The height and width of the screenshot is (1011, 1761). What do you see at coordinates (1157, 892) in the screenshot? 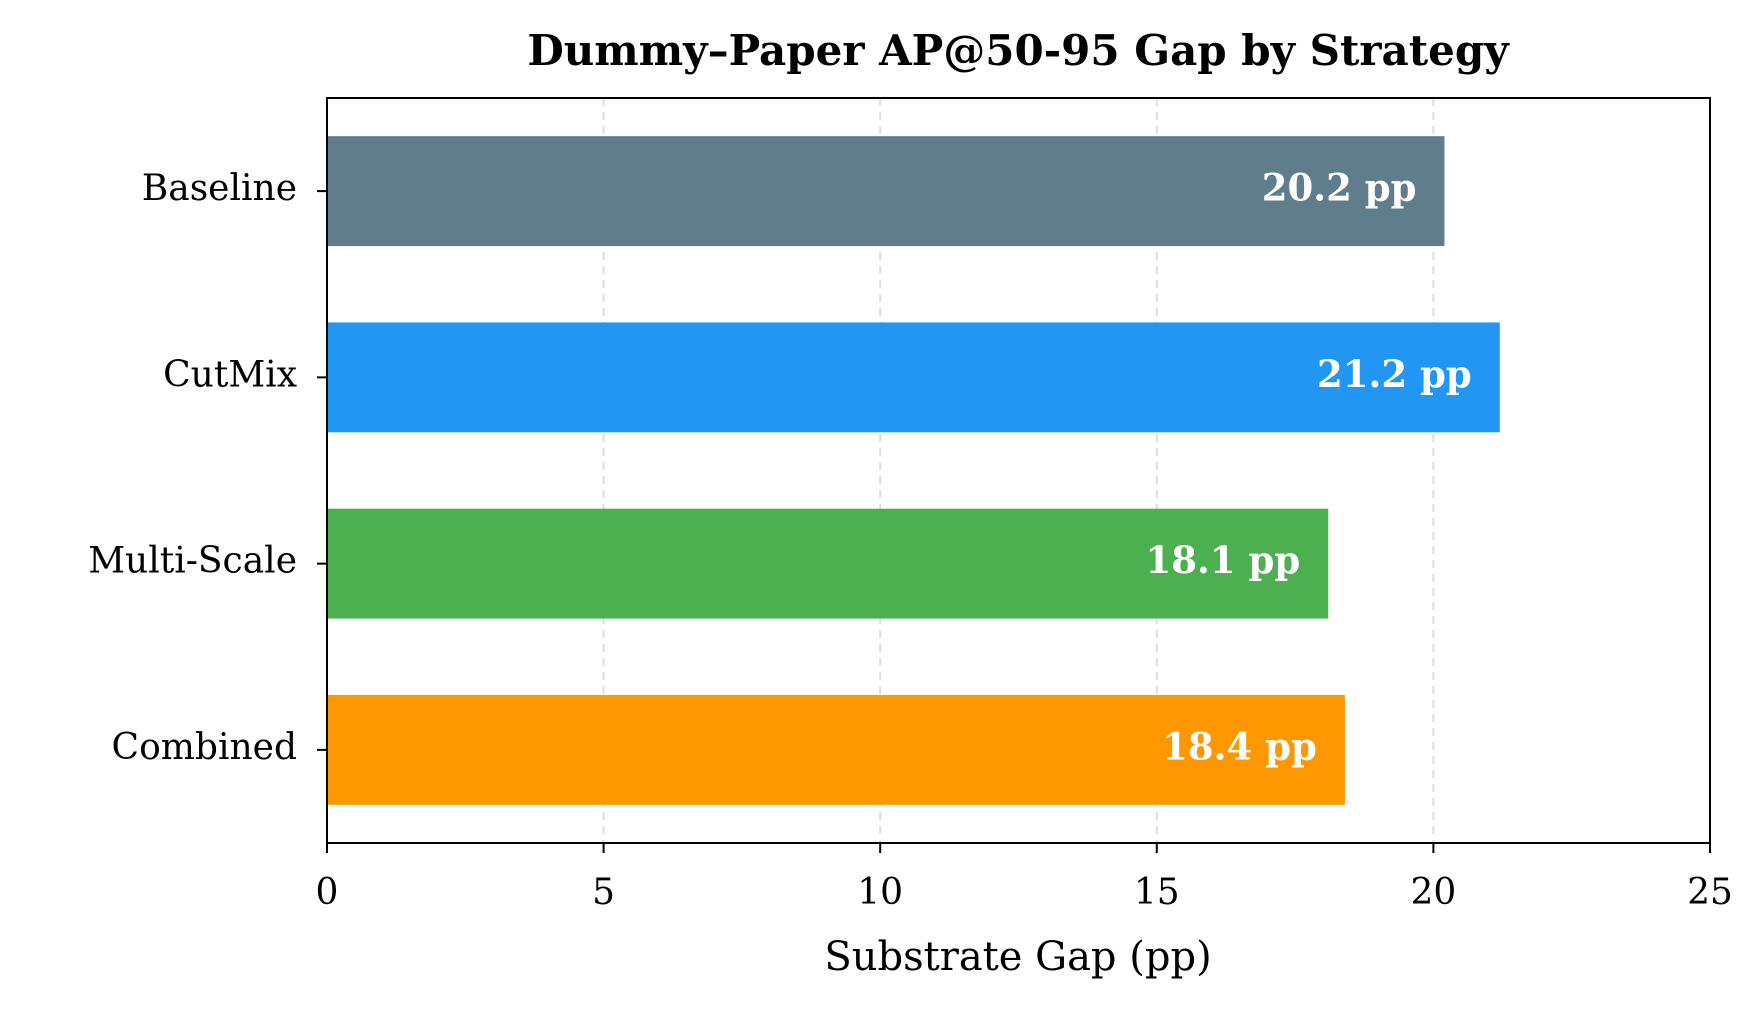
I see `x-tick-label: 15` at bounding box center [1157, 892].